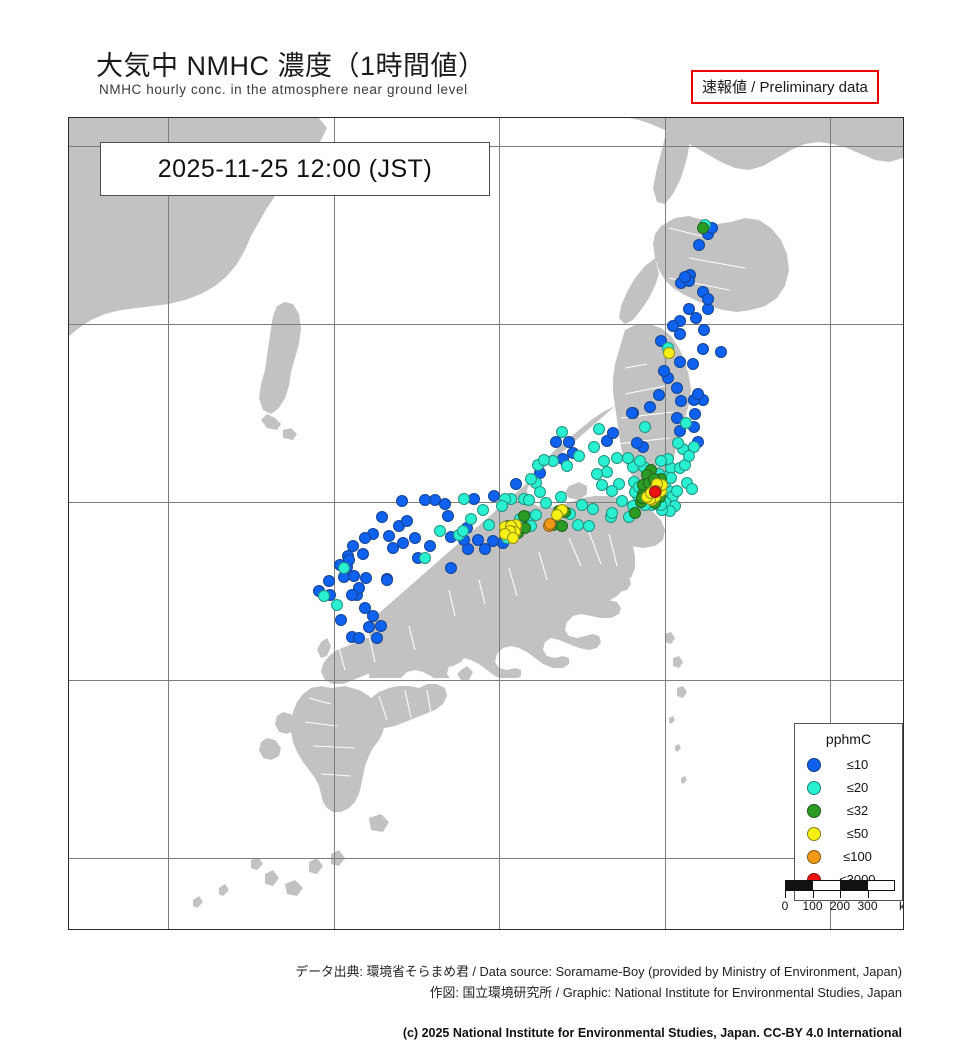 Image resolution: width=980 pixels, height=1060 pixels. I want to click on legend: pphmC ≤10 ≤20 ≤32 ≤50 ≤100 ≤3000, so click(848, 812).